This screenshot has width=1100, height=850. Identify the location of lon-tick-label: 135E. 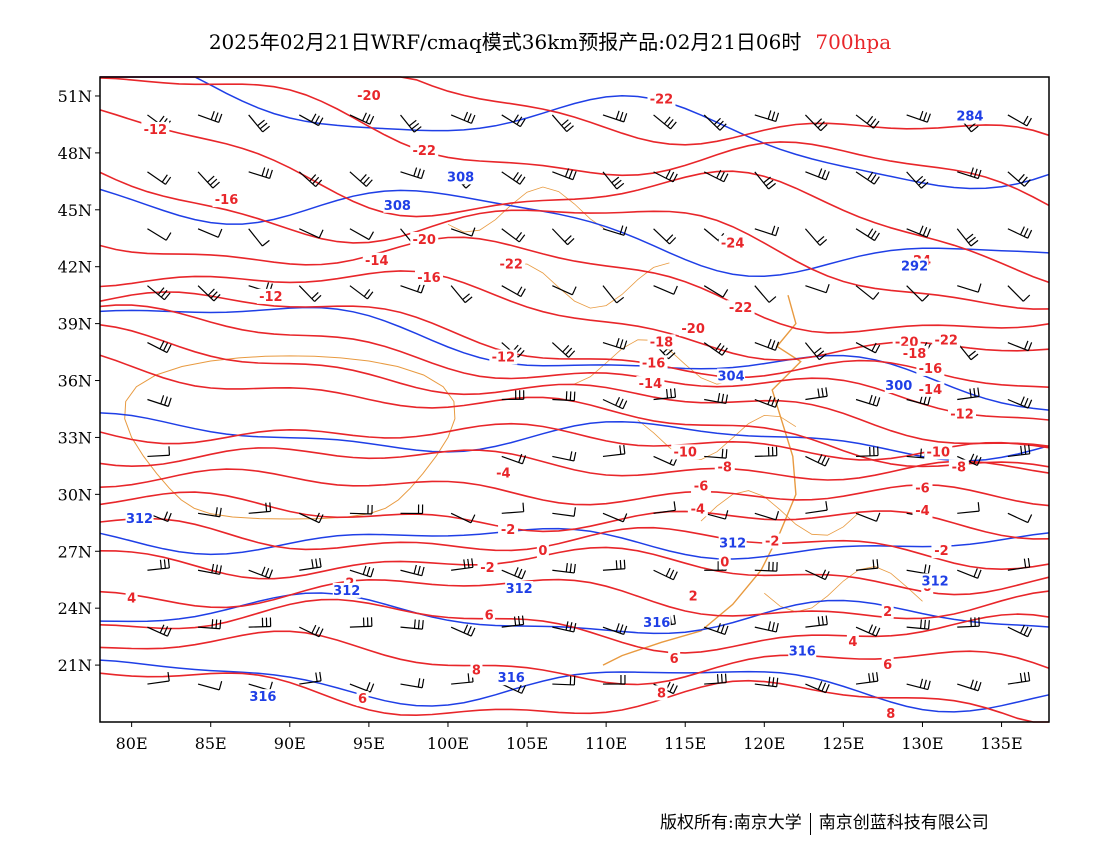
(1001, 743).